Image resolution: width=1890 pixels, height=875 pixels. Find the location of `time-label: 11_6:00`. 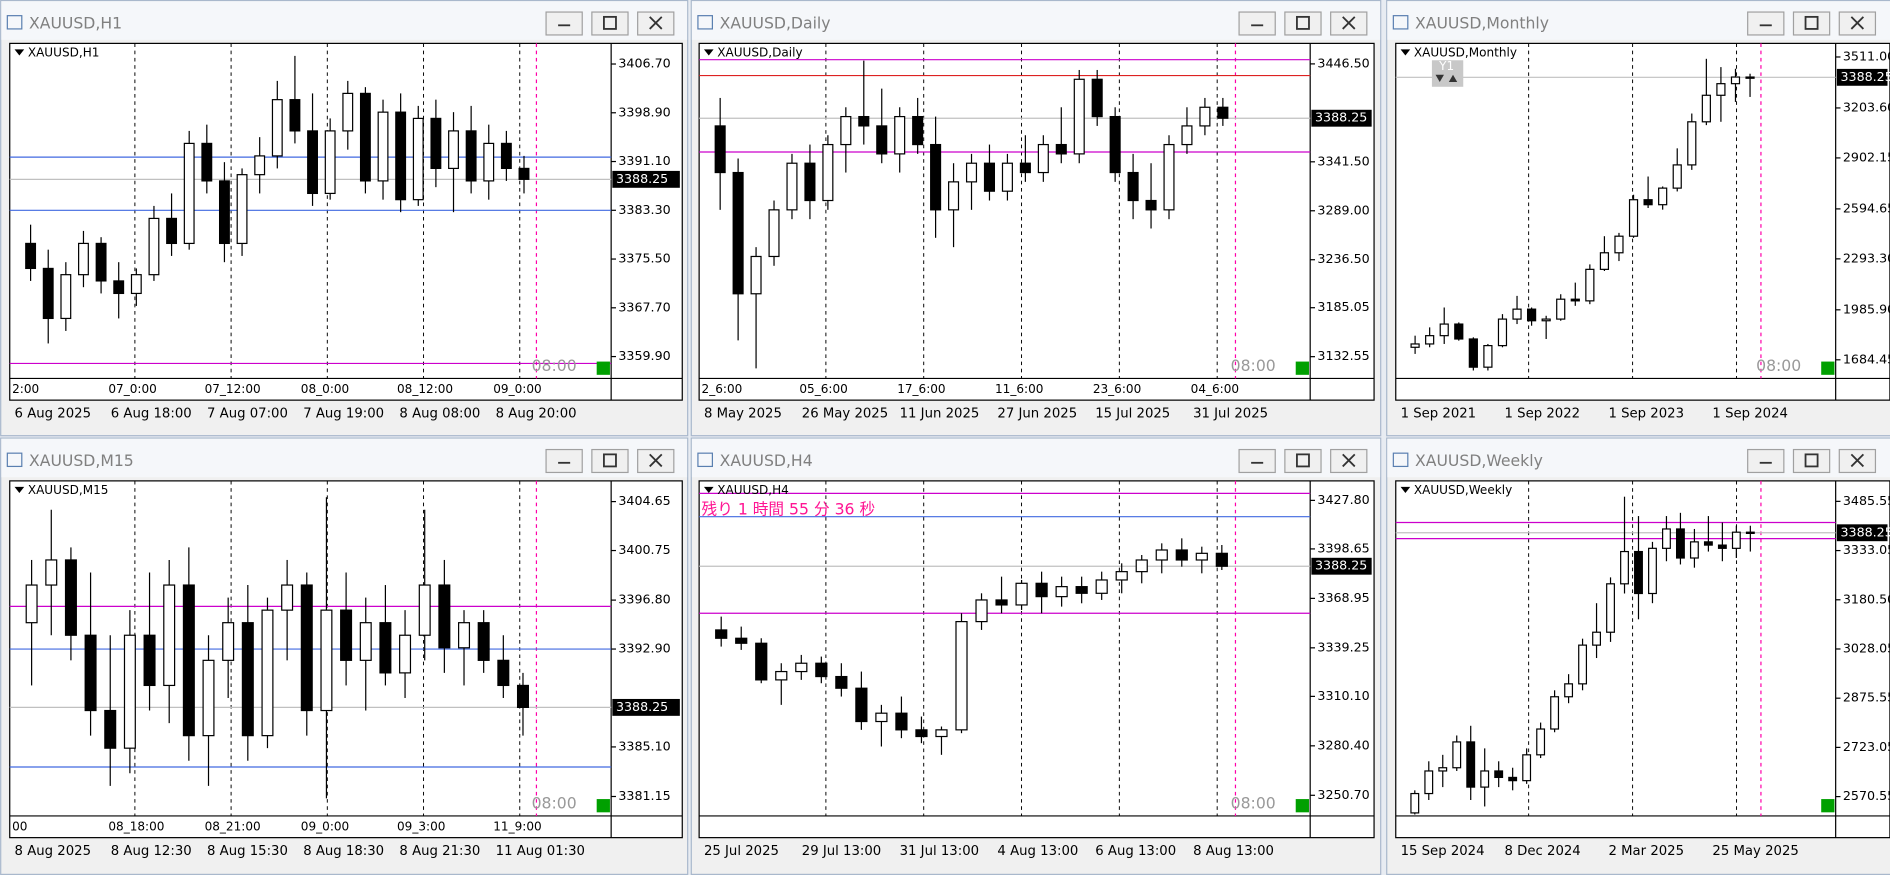

time-label: 11_6:00 is located at coordinates (1019, 389).